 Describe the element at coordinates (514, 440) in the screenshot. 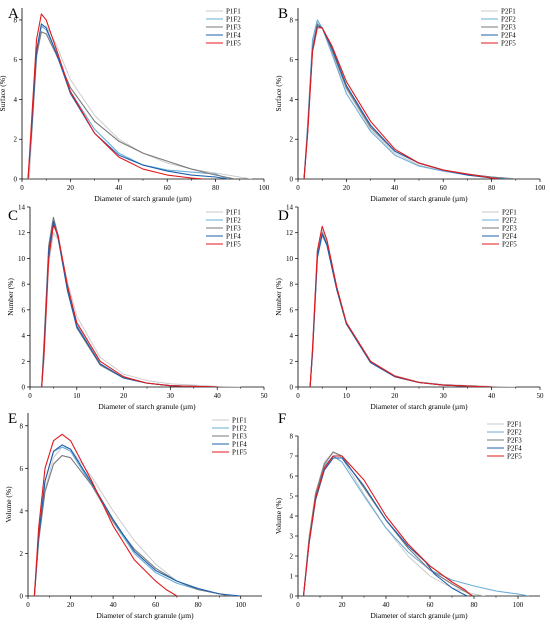

I see `legend-label: P2F3` at that location.